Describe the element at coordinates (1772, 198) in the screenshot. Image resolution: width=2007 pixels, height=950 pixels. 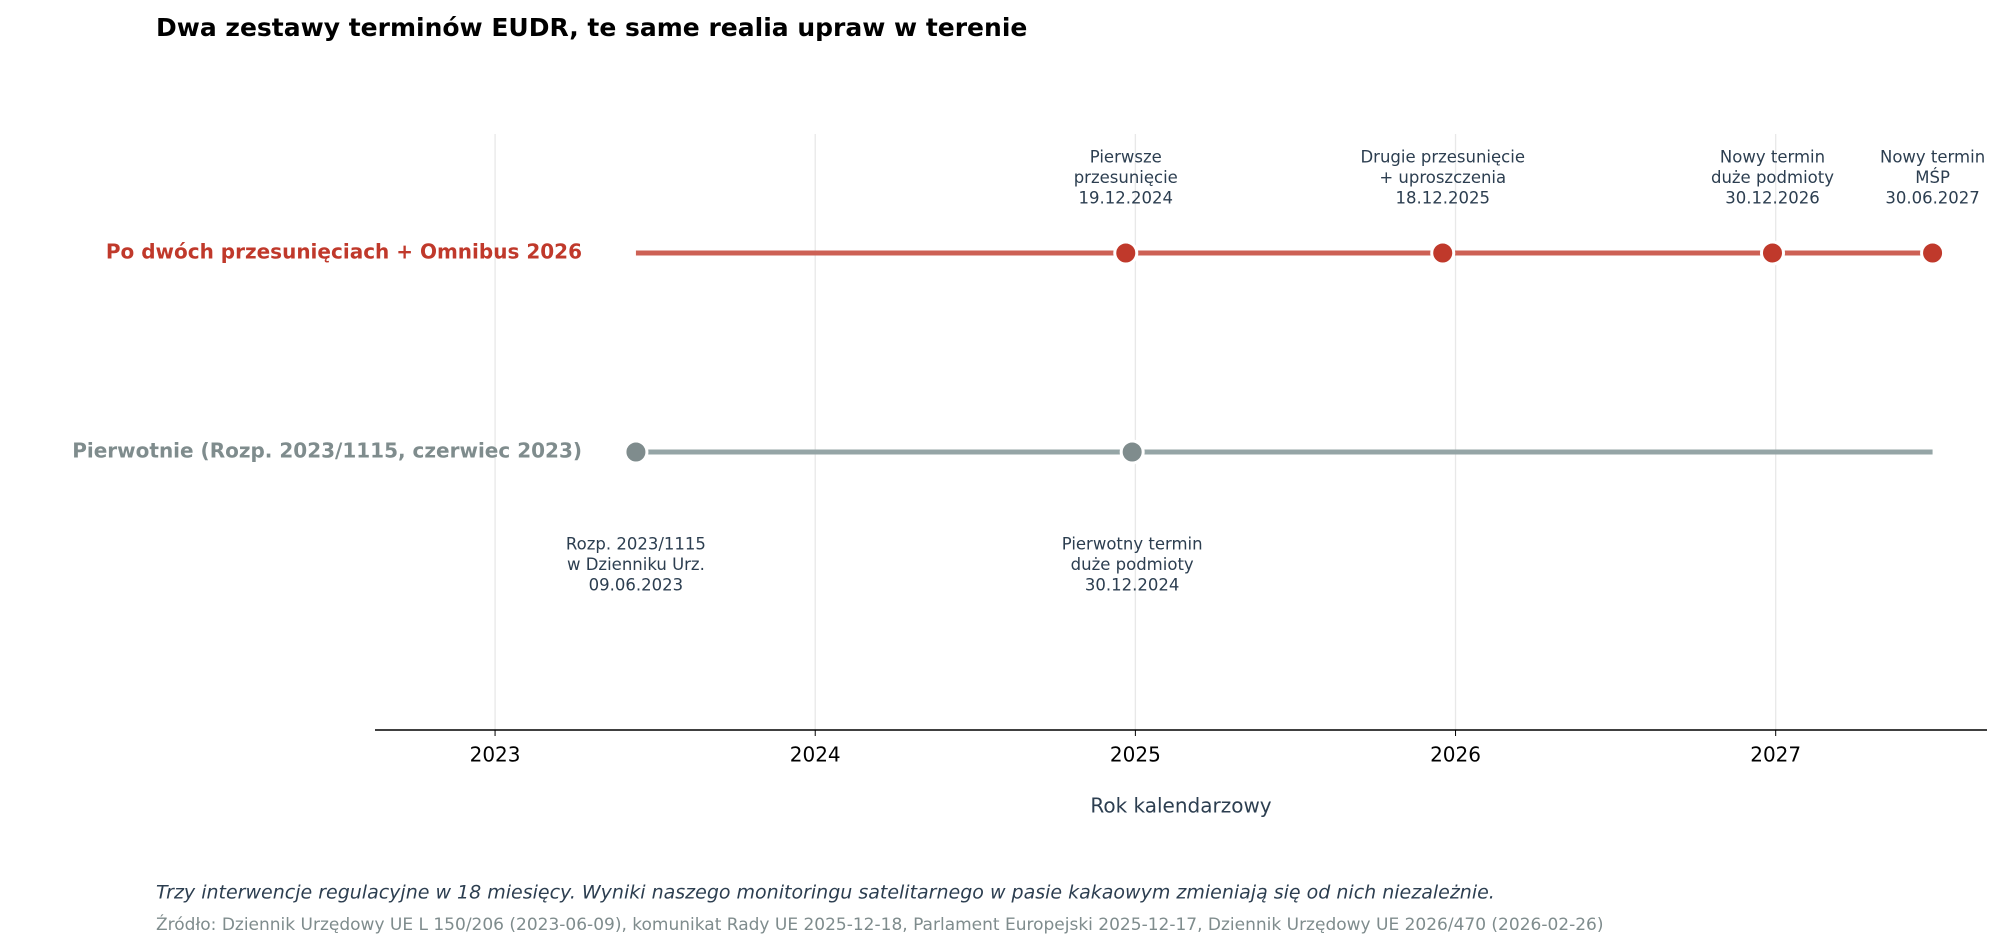
I see `event-label: 30.12.2026` at that location.